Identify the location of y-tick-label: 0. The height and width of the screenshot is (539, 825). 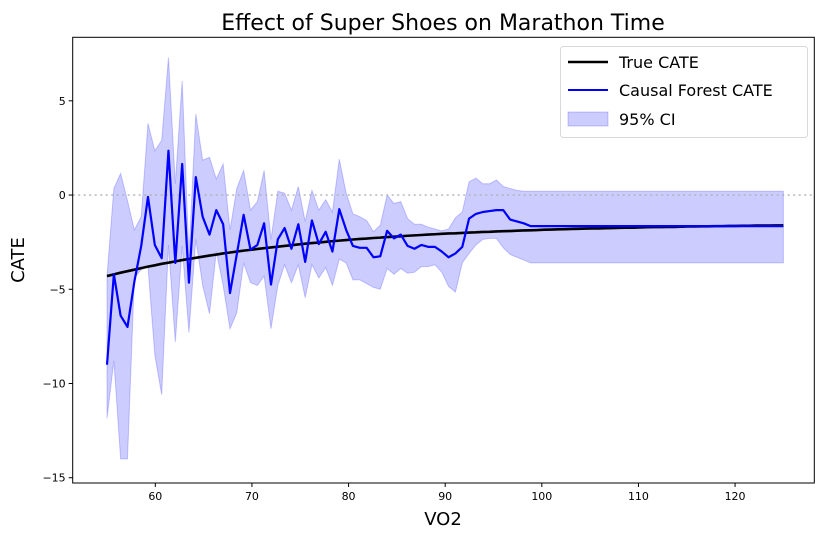
(62, 195).